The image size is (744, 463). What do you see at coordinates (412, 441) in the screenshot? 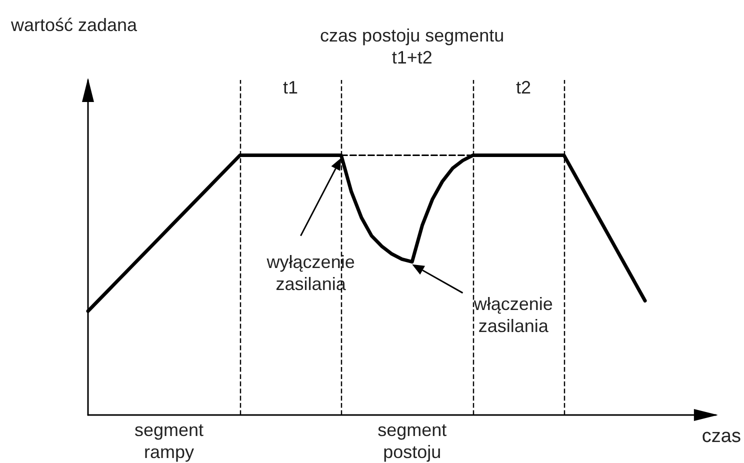
I see `text: segment postoju` at bounding box center [412, 441].